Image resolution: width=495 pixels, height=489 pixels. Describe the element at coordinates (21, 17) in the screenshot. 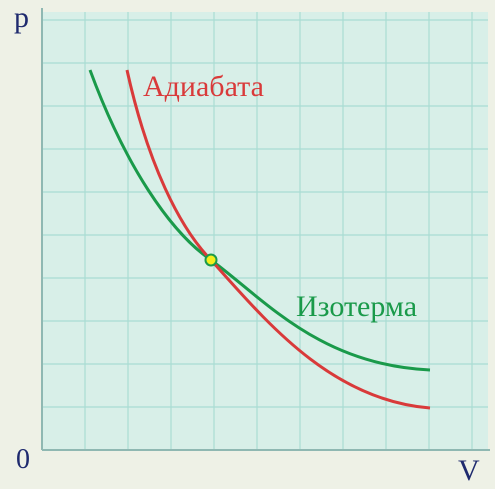

I see `y-axis-label: p` at that location.